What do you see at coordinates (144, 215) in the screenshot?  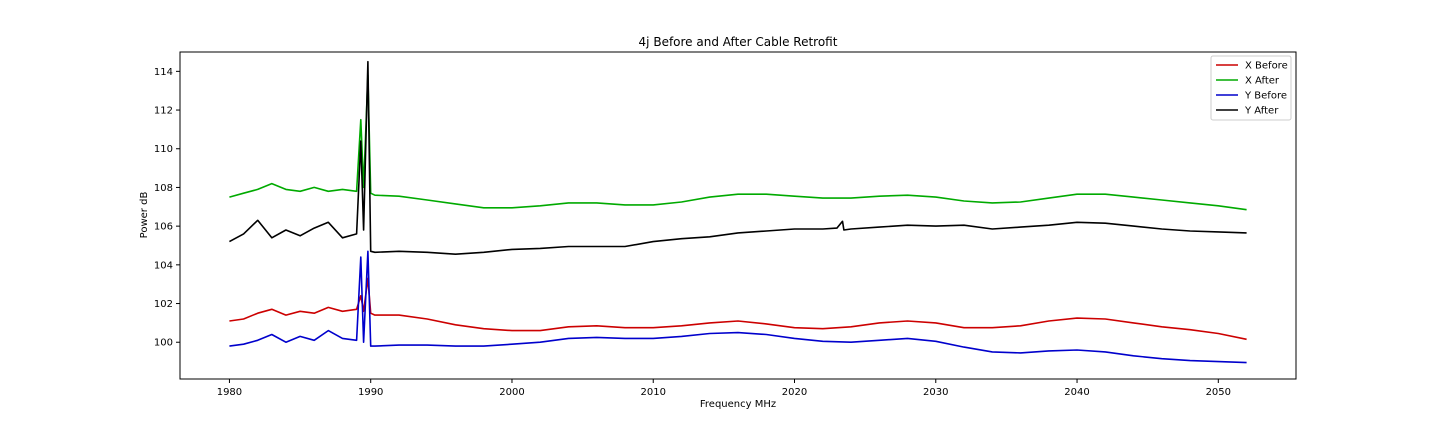 I see `y-axis-label: Power dB` at bounding box center [144, 215].